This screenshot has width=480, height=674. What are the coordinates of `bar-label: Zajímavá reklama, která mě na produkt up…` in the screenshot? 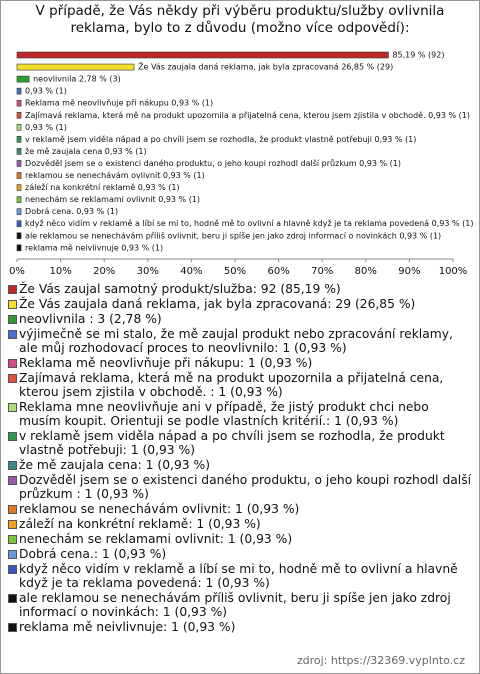 It's located at (247, 115).